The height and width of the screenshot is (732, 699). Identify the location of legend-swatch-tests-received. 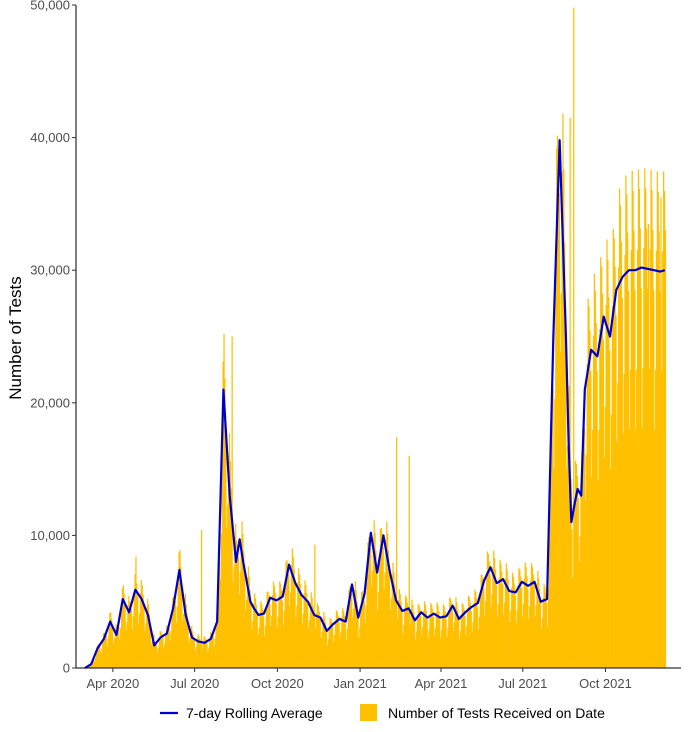
(368, 712).